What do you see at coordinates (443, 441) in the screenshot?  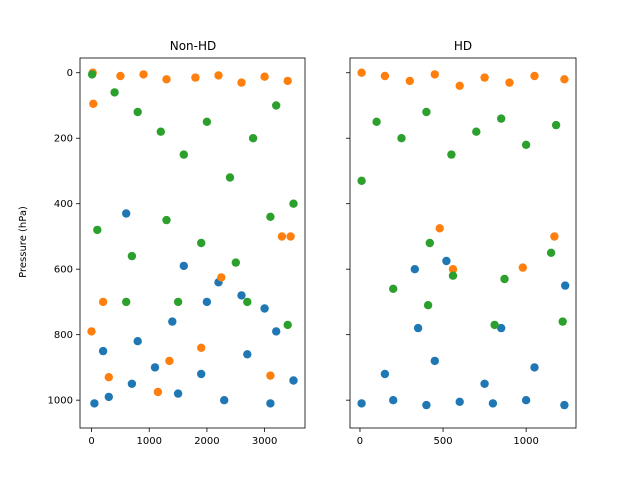 I see `x-tick-label-1: 500` at bounding box center [443, 441].